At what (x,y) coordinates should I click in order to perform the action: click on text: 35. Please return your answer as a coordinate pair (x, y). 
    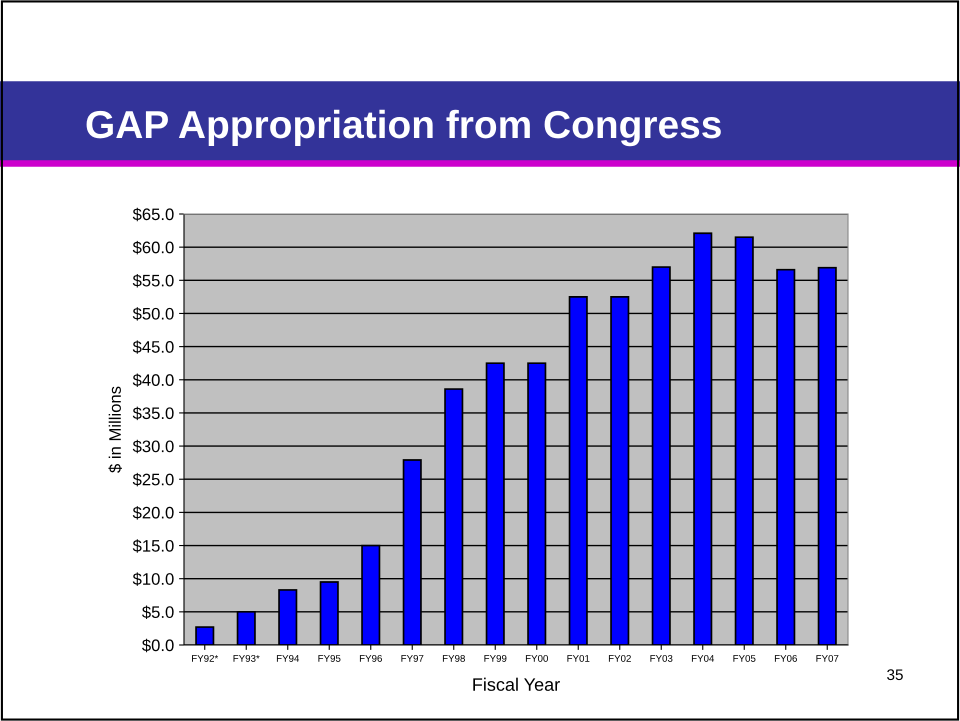
    Looking at the image, I should click on (895, 674).